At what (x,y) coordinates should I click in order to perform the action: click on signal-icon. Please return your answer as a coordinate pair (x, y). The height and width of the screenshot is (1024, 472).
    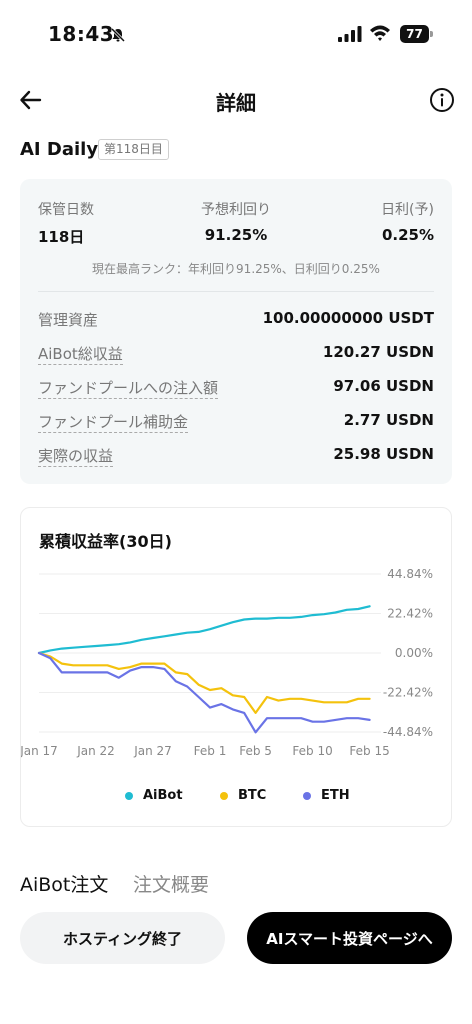
    Looking at the image, I should click on (350, 34).